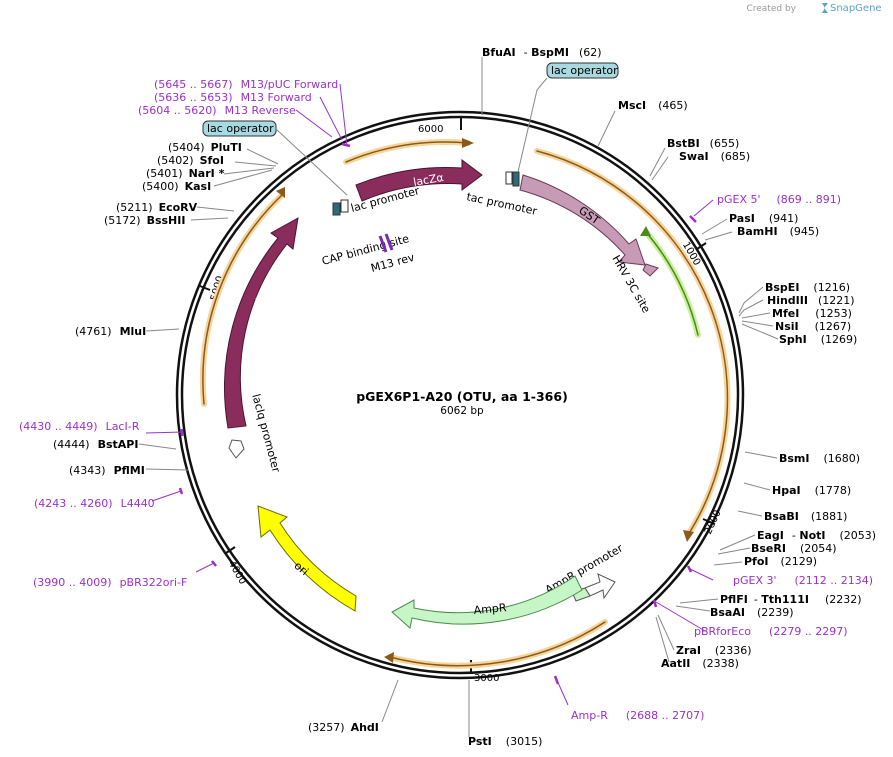  I want to click on m13-rev-label: M13 rev, so click(392, 263).